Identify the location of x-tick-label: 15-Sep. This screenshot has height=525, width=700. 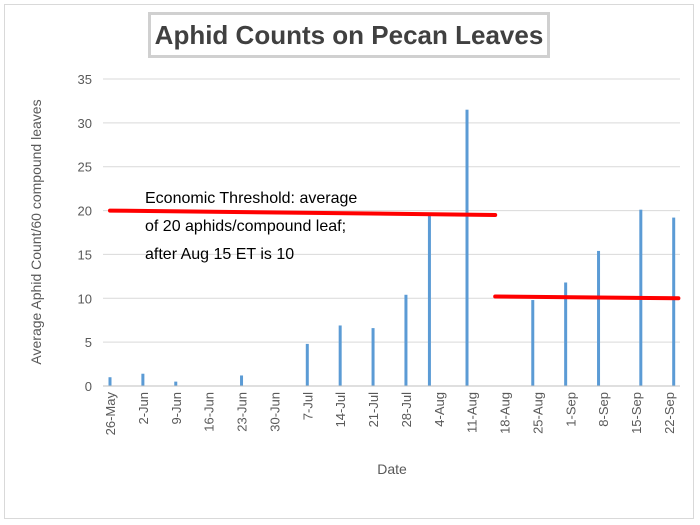
(636, 413).